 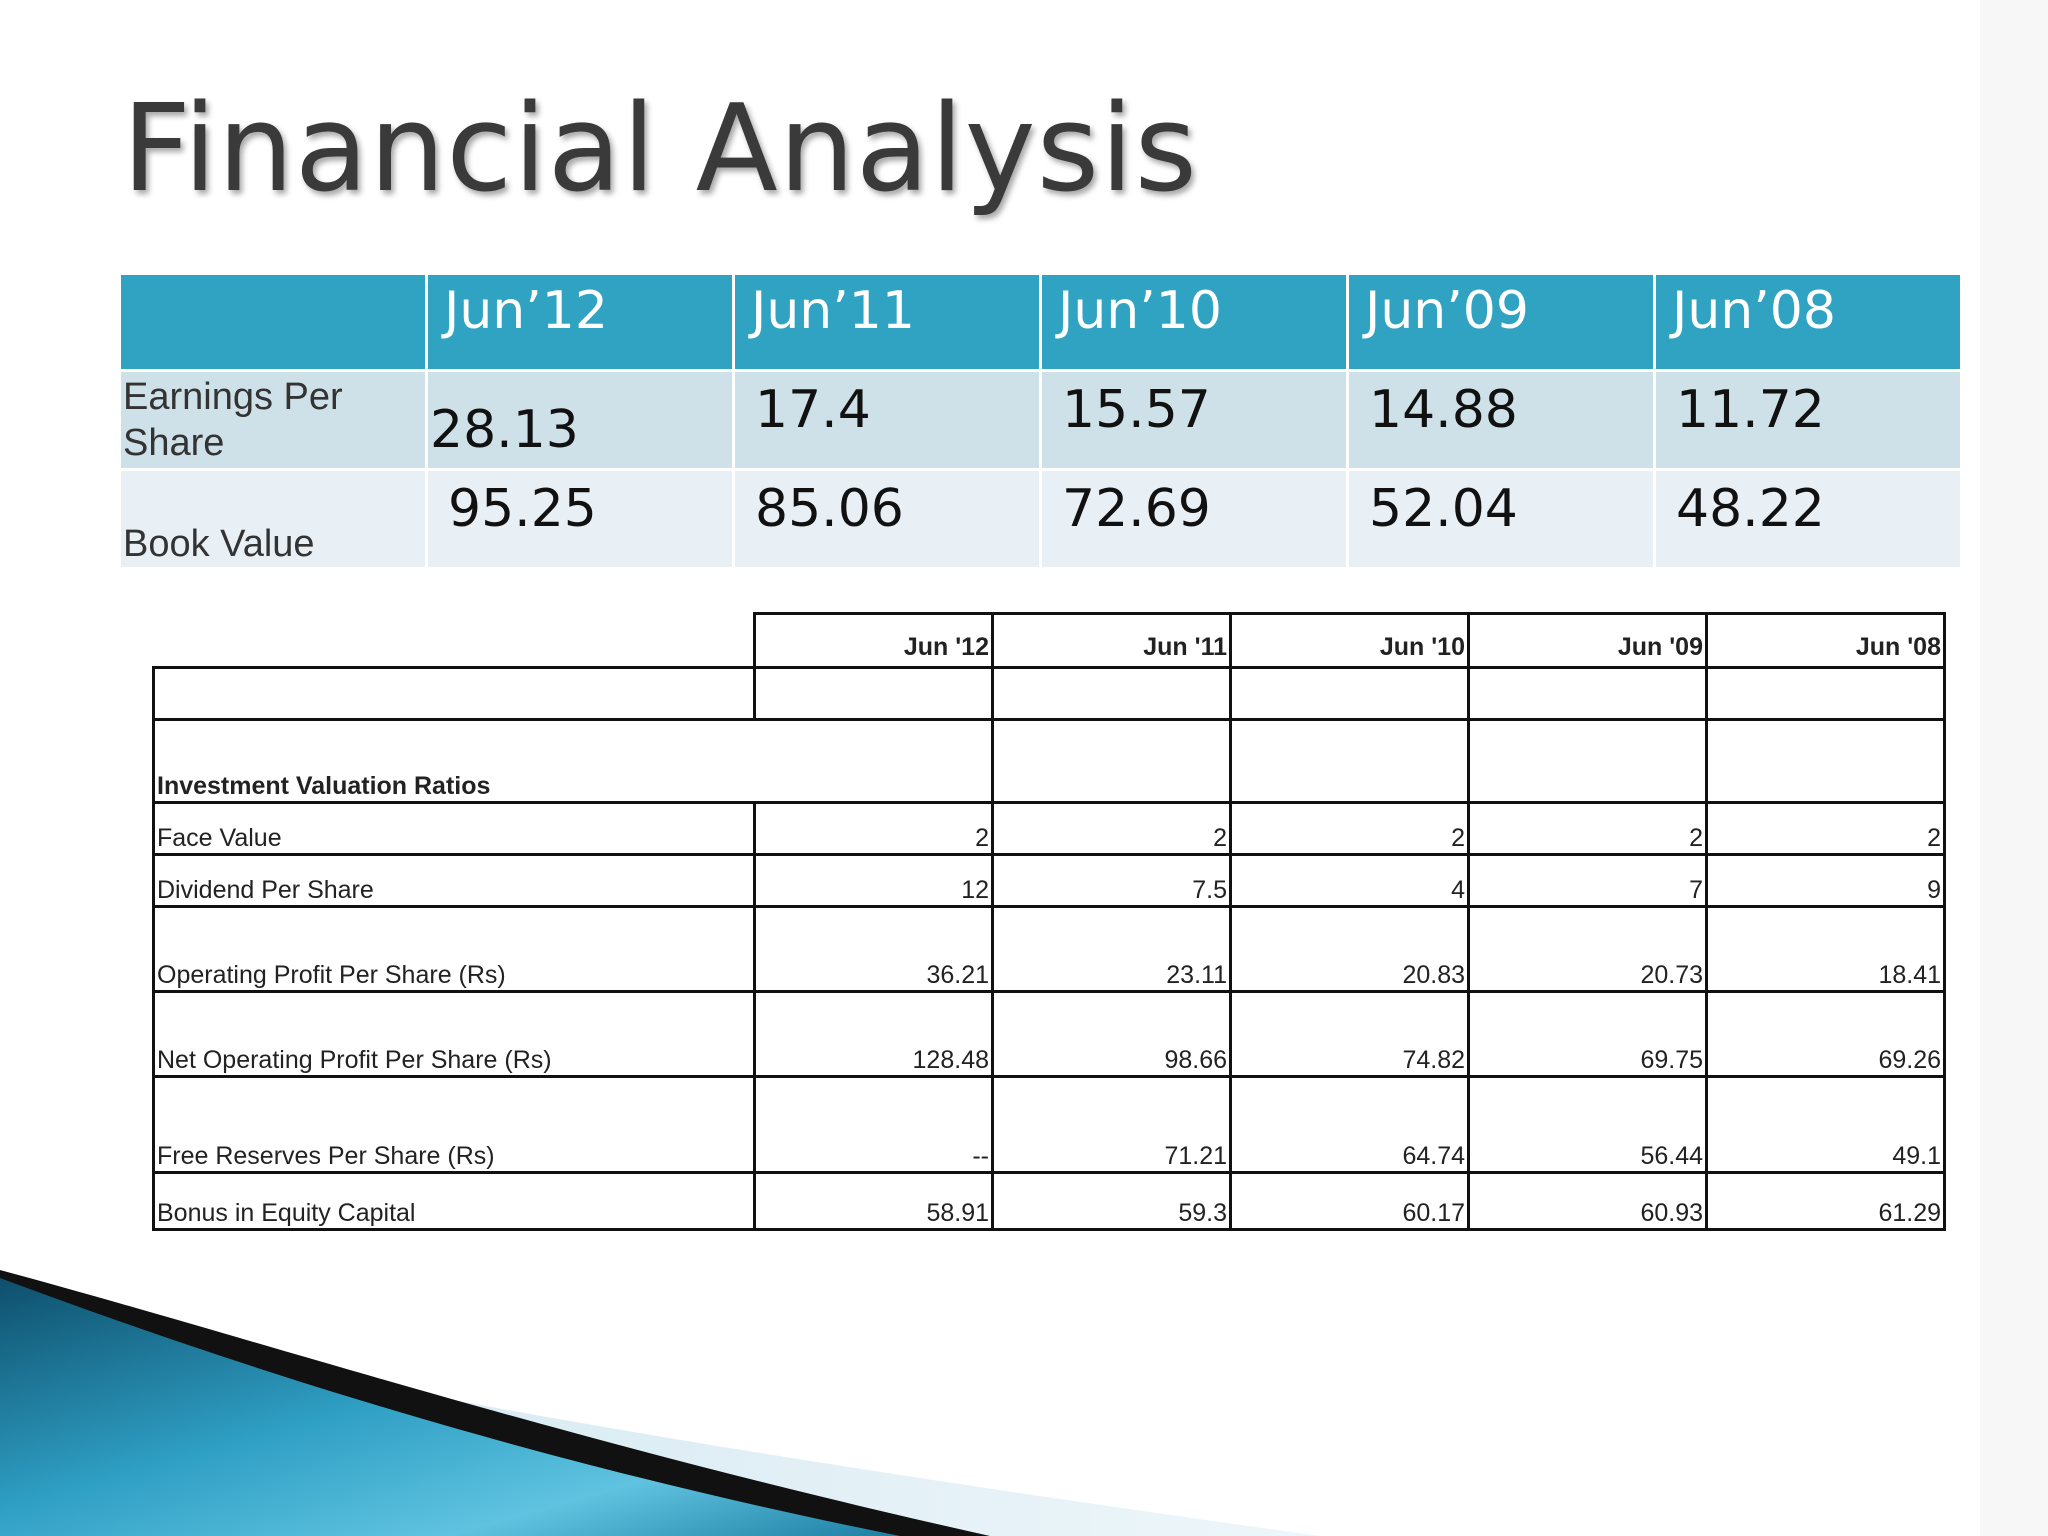 I want to click on row-value: 36.21, so click(x=873, y=949).